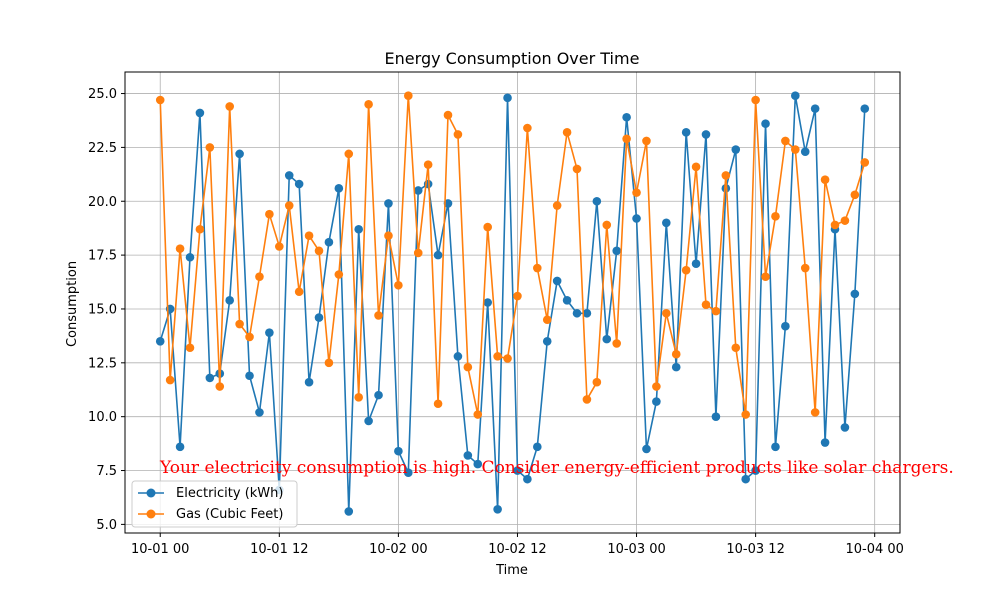 The image size is (1000, 600). I want to click on y-tick-label: 7.5, so click(106, 471).